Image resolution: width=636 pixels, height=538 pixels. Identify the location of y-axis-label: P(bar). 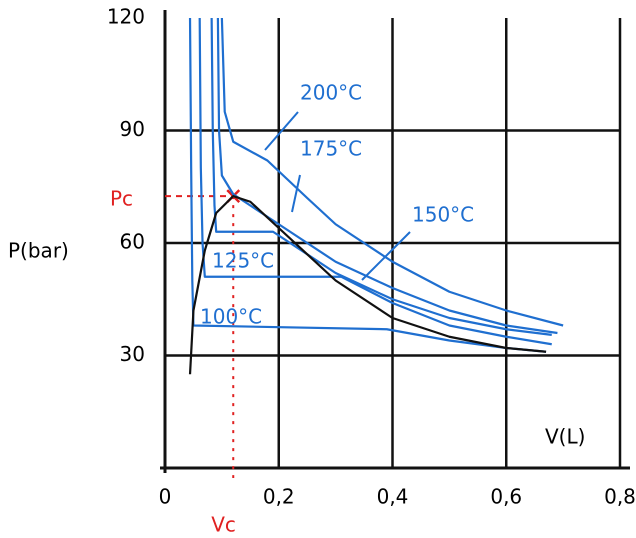
(38, 251).